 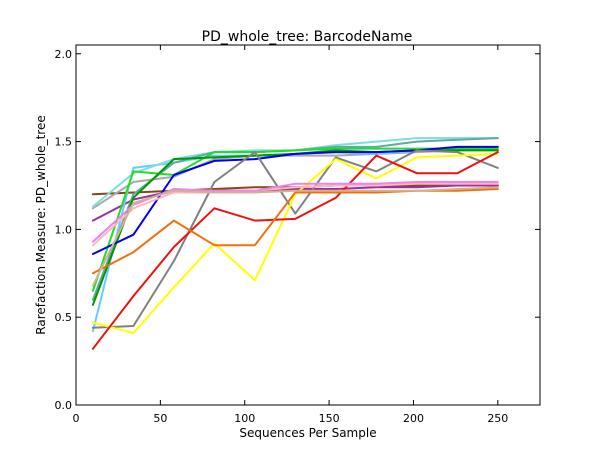 What do you see at coordinates (41, 224) in the screenshot?
I see `y-axis-label: Rarefaction Measure: PD_whole_tree` at bounding box center [41, 224].